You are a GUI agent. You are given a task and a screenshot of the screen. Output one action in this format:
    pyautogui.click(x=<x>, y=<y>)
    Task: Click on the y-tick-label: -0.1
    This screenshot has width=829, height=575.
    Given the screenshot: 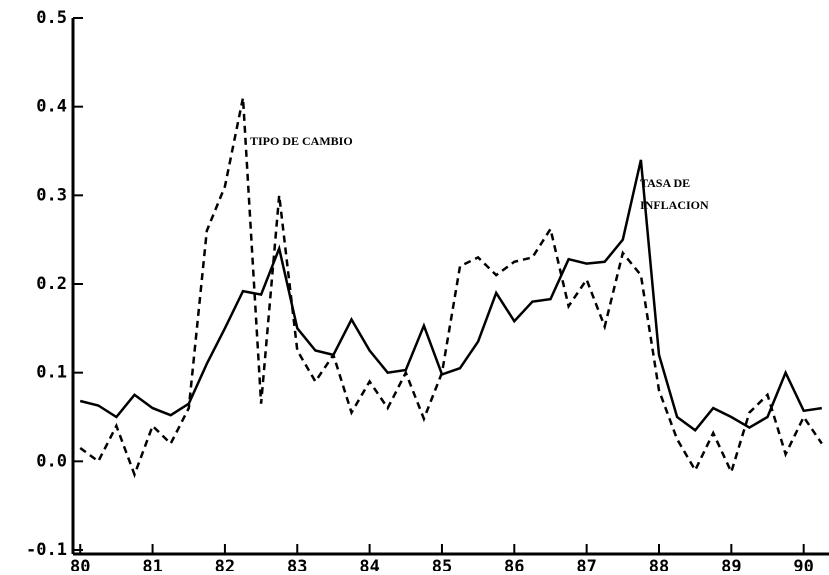 What is the action you would take?
    pyautogui.click(x=46, y=550)
    